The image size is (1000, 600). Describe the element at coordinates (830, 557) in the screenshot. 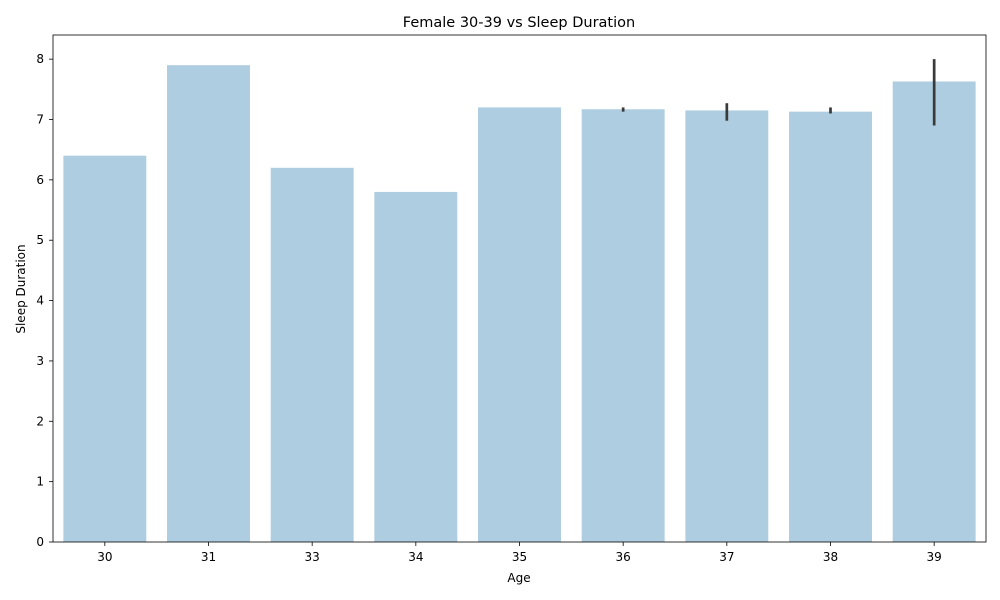

I see `x-tick-label: 38` at that location.